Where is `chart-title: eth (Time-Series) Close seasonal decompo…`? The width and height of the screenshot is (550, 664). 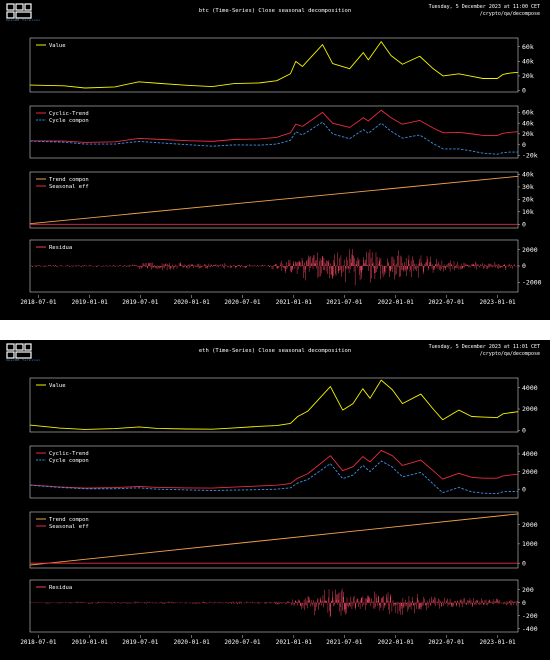 chart-title: eth (Time-Series) Close seasonal decompo… is located at coordinates (275, 351).